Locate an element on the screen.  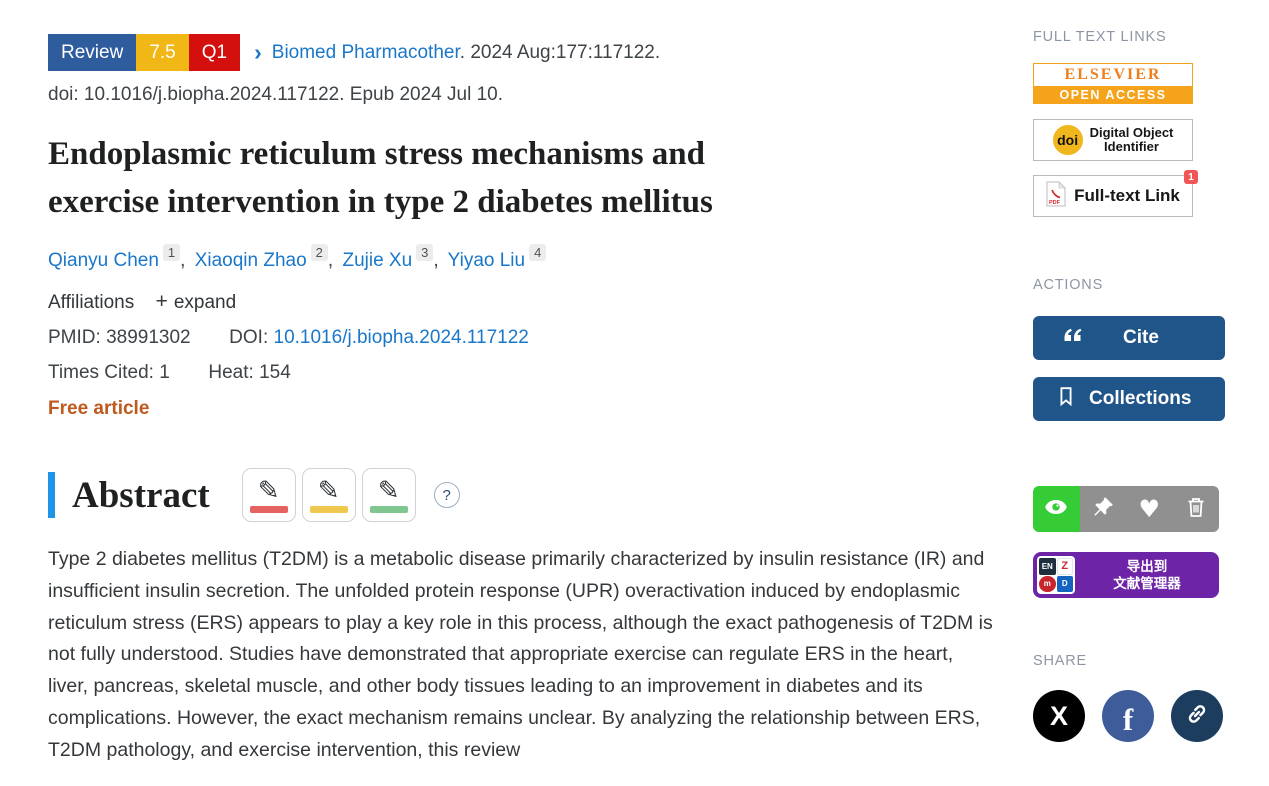
zotero-icon: Z is located at coordinates (1064, 566).